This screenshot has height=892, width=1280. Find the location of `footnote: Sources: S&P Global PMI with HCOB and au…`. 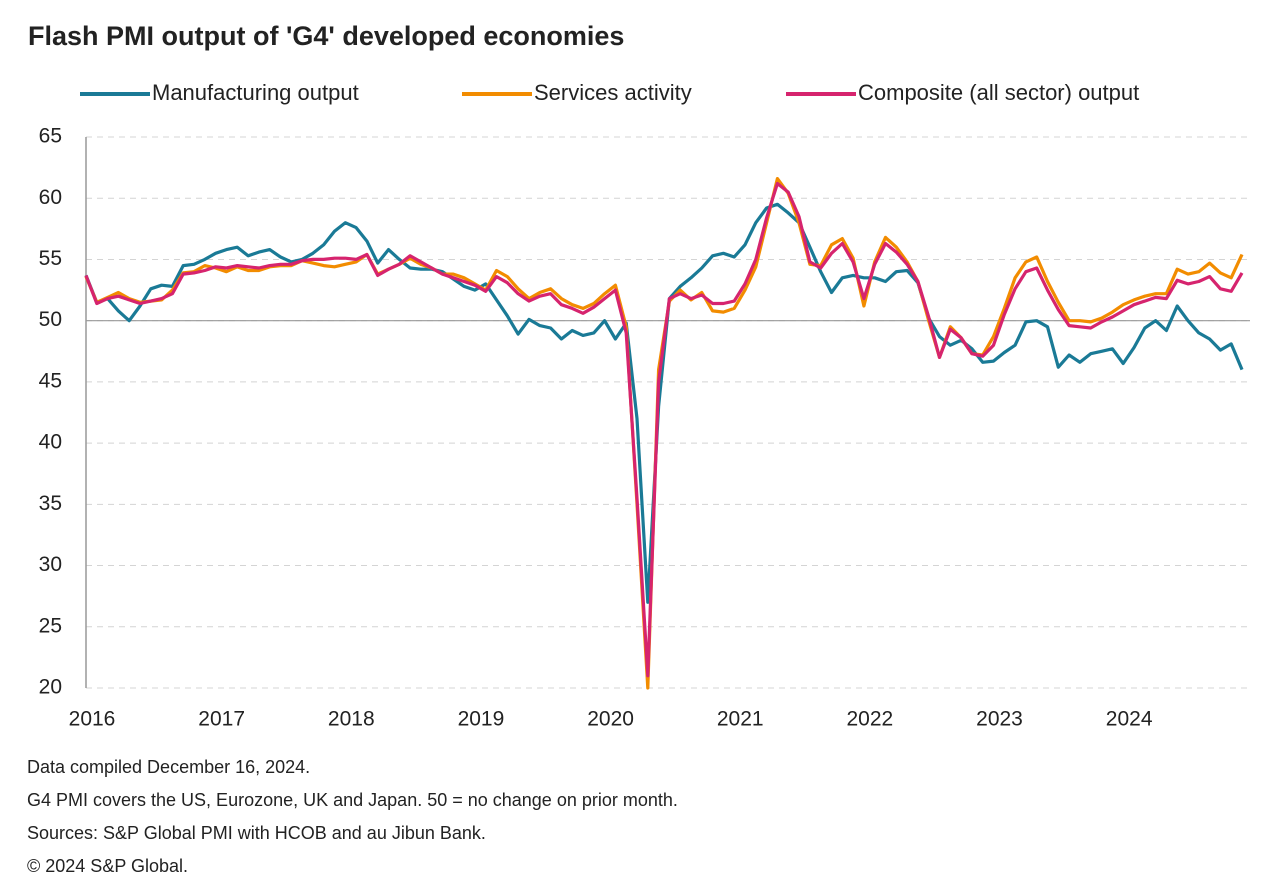

footnote: Sources: S&P Global PMI with HCOB and au… is located at coordinates (256, 833).